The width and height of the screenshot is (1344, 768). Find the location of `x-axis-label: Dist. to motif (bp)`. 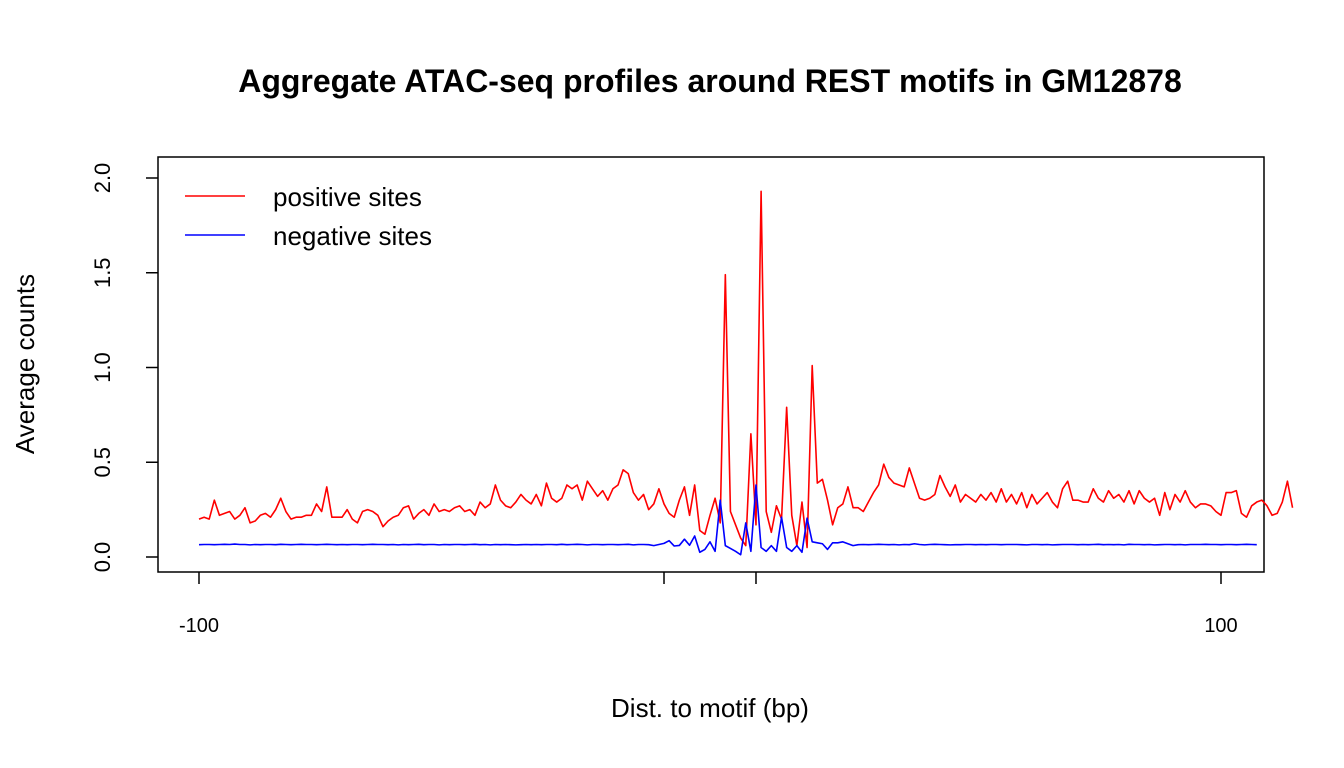

x-axis-label: Dist. to motif (bp) is located at coordinates (710, 708).